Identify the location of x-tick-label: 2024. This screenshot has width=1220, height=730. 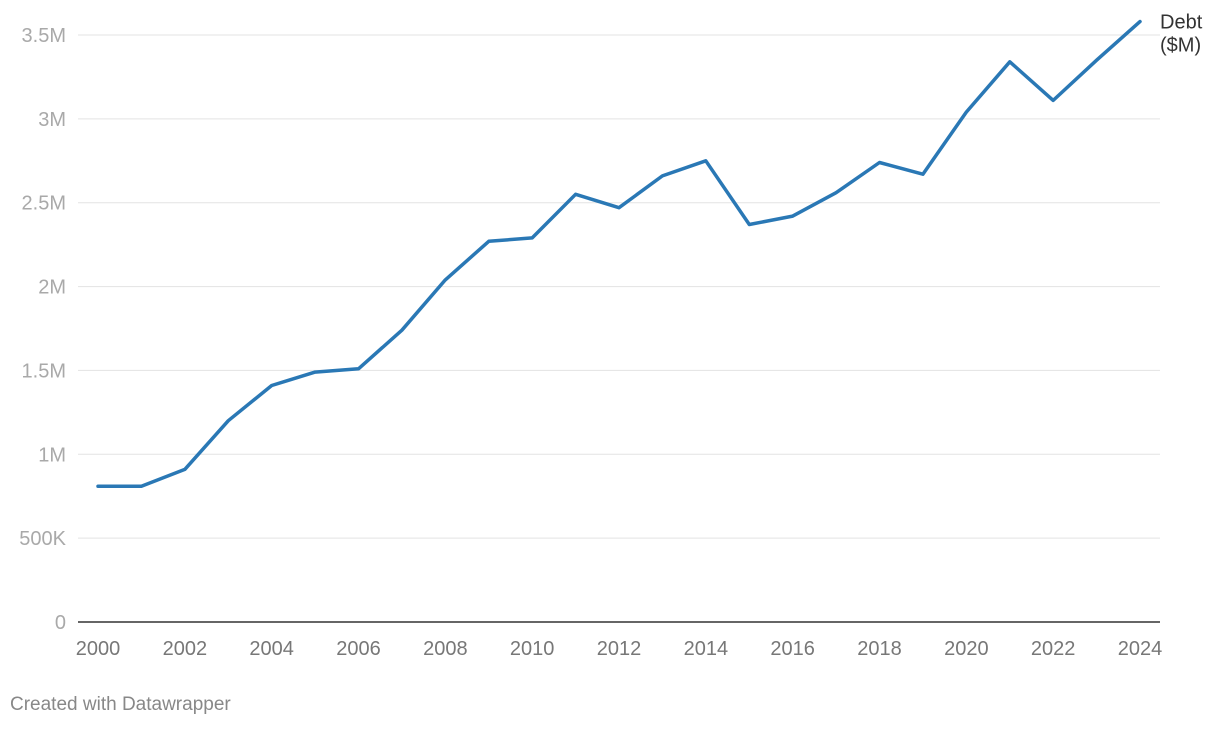
(1140, 649).